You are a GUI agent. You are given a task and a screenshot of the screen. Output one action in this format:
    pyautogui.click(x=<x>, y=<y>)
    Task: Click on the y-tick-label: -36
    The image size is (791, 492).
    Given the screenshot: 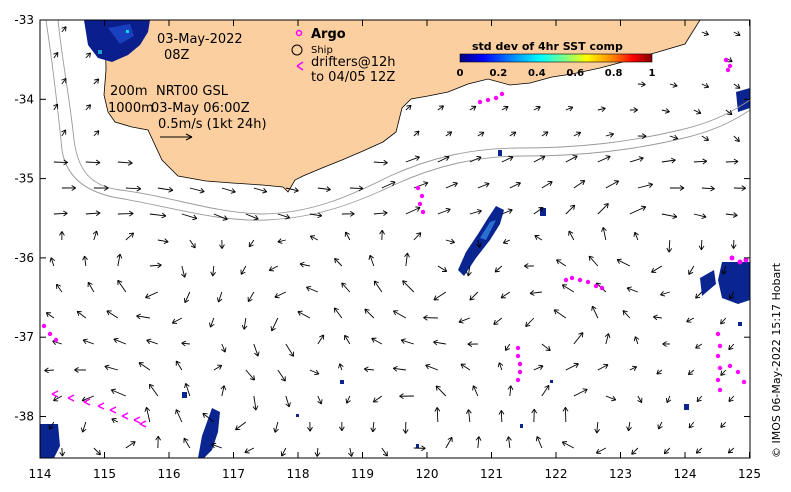 What is the action you would take?
    pyautogui.click(x=24, y=258)
    